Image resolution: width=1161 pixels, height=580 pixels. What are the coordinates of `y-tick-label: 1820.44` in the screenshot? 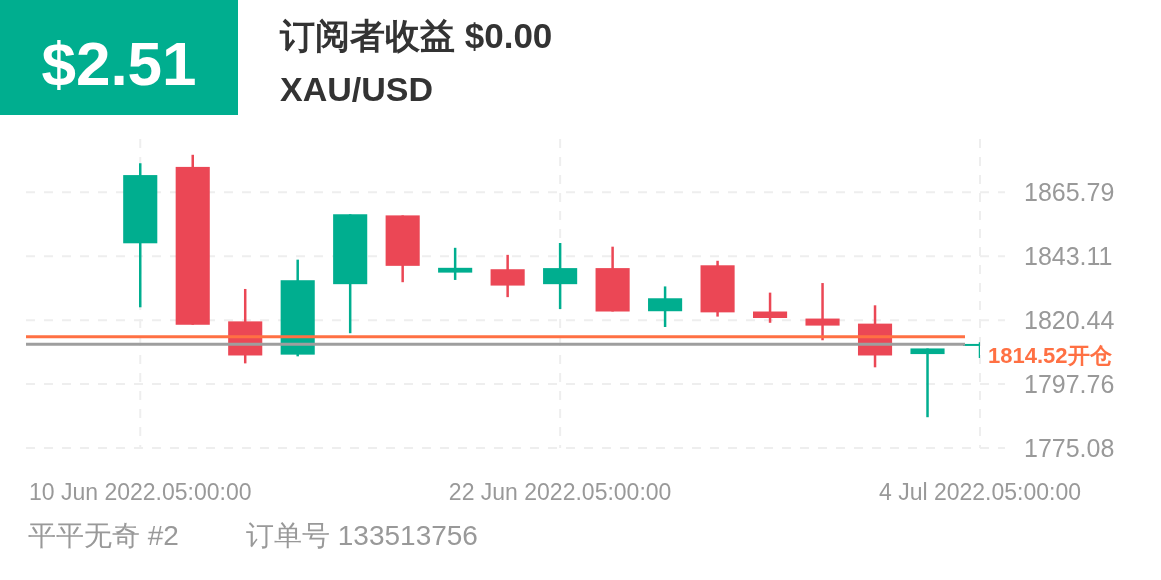 It's located at (1069, 320).